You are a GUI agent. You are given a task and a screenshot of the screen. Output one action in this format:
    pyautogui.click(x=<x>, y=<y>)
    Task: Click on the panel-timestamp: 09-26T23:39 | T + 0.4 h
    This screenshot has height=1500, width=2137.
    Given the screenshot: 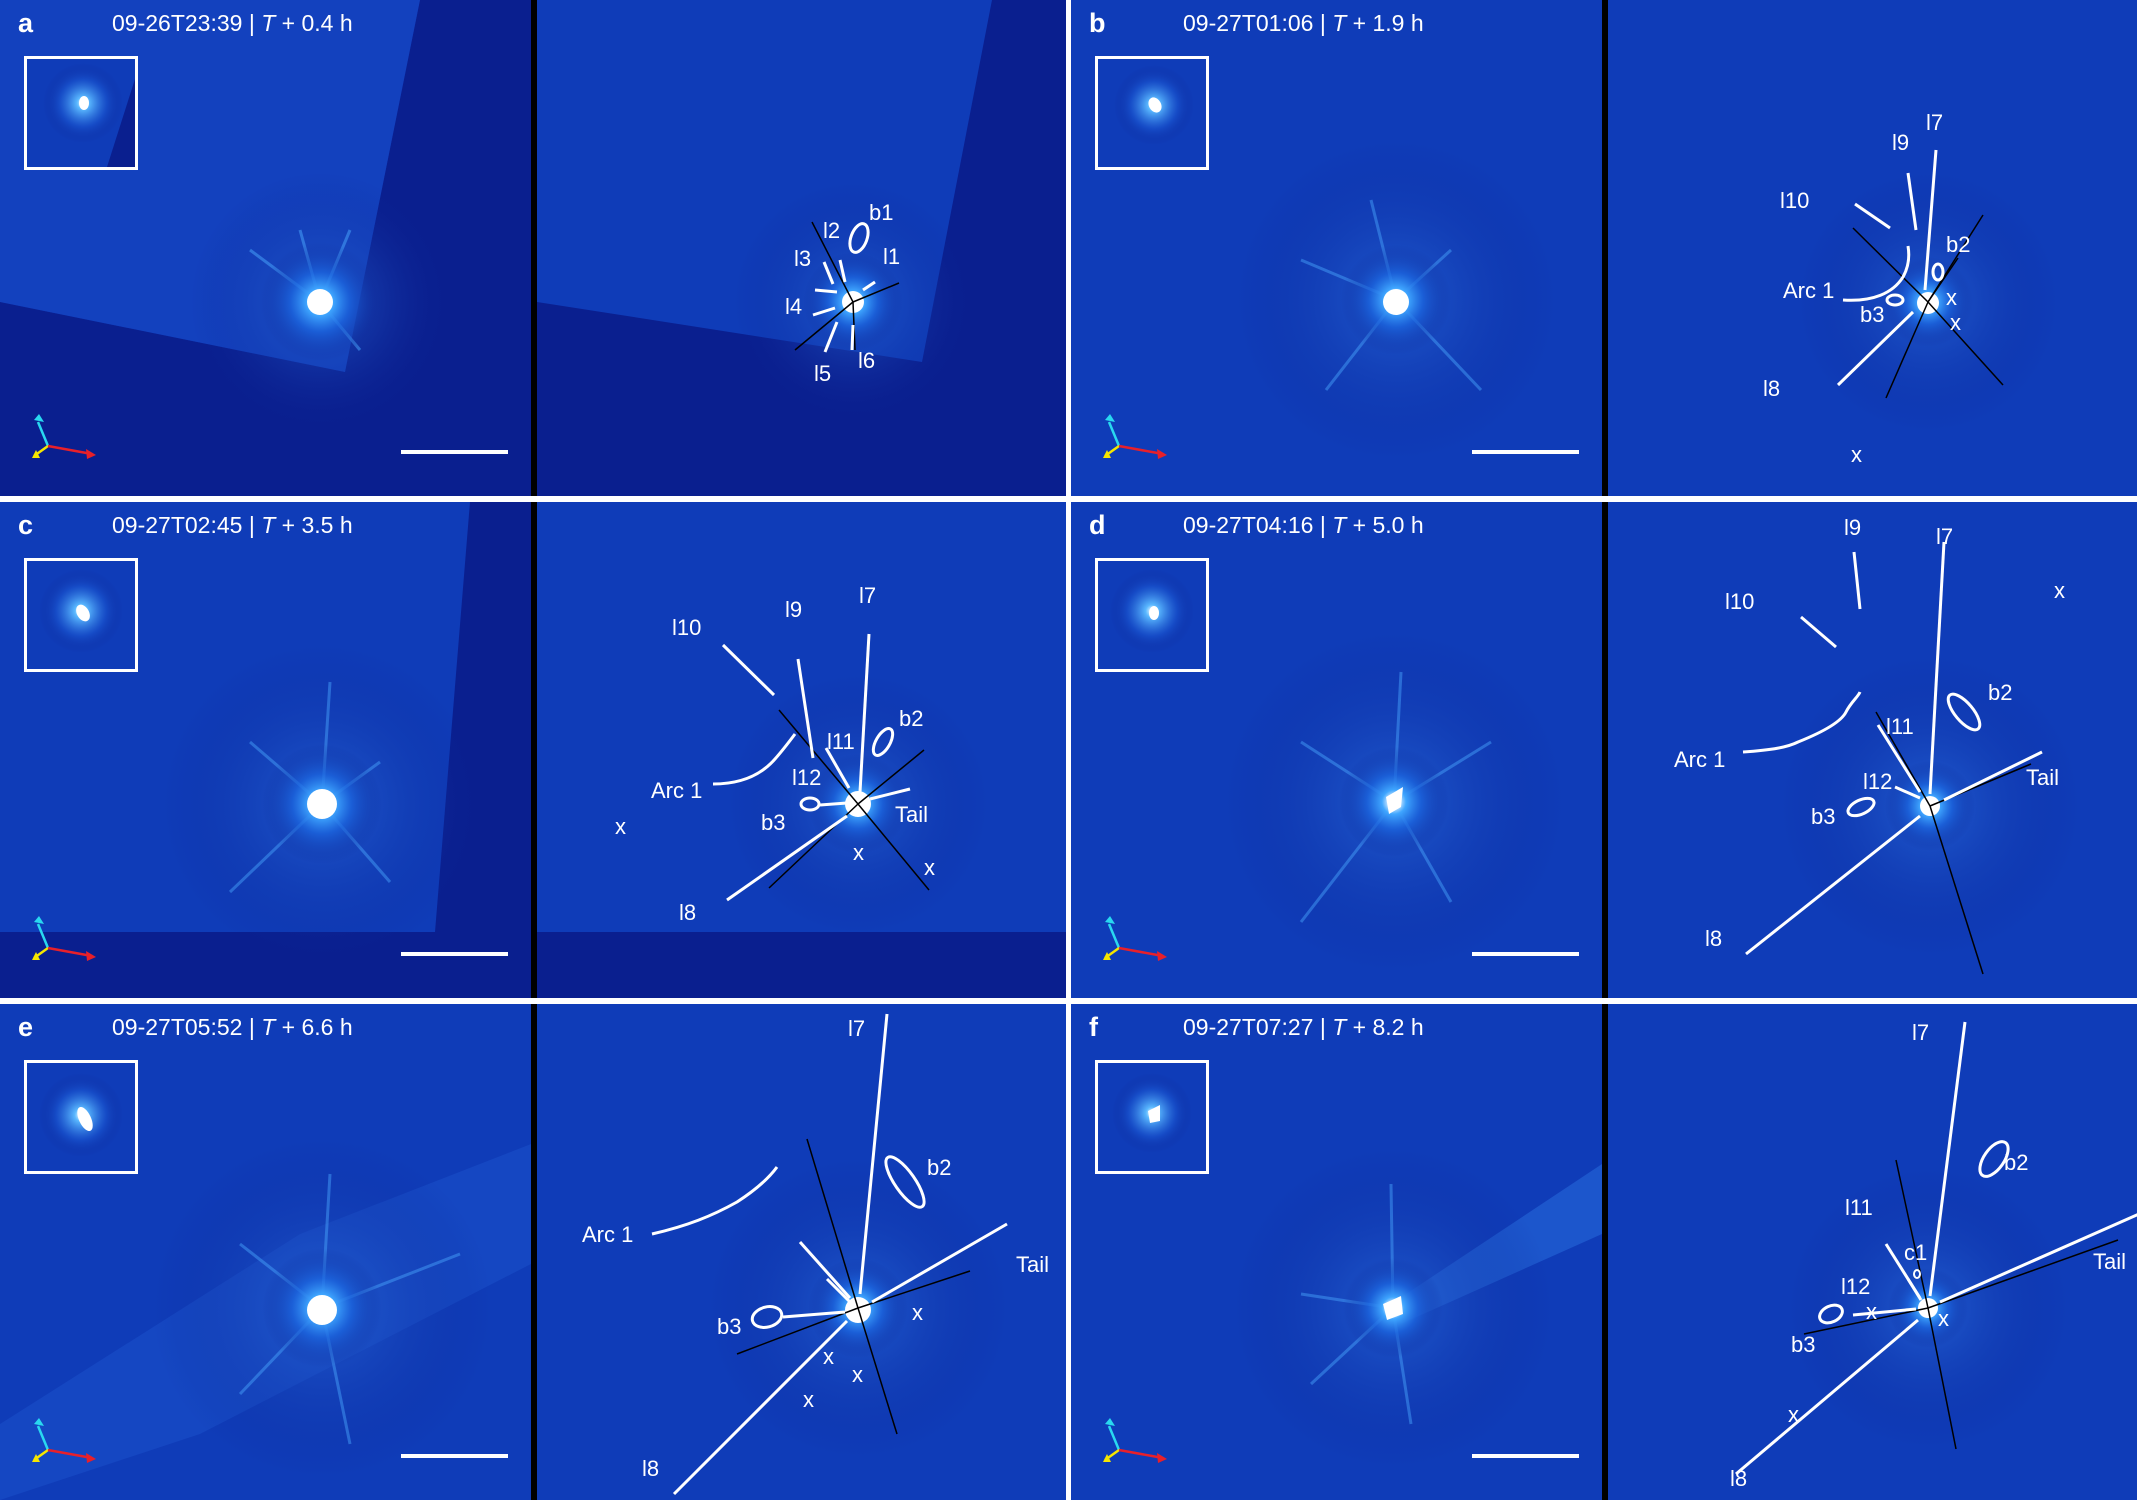 What is the action you would take?
    pyautogui.click(x=232, y=23)
    